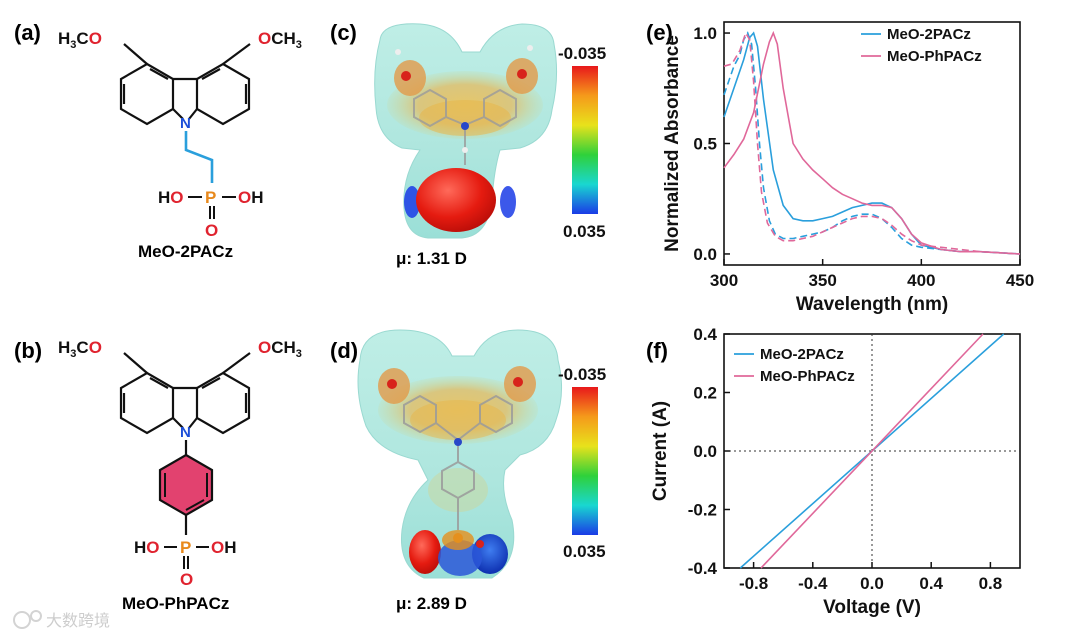  What do you see at coordinates (582, 374) in the screenshot?
I see `colorbar-d-top: -0.035` at bounding box center [582, 374].